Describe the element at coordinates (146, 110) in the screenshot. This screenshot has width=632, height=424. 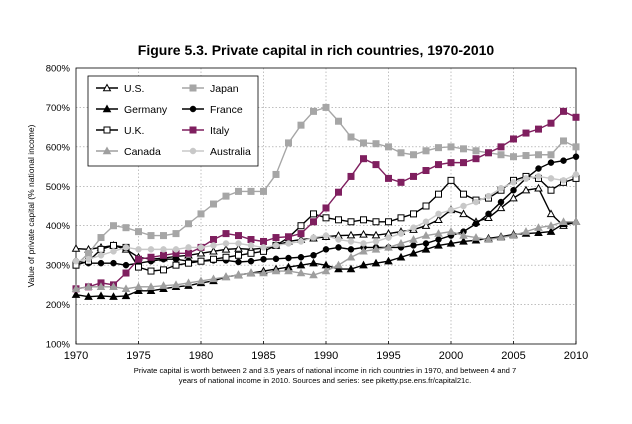
I see `legend-label: Germany` at that location.